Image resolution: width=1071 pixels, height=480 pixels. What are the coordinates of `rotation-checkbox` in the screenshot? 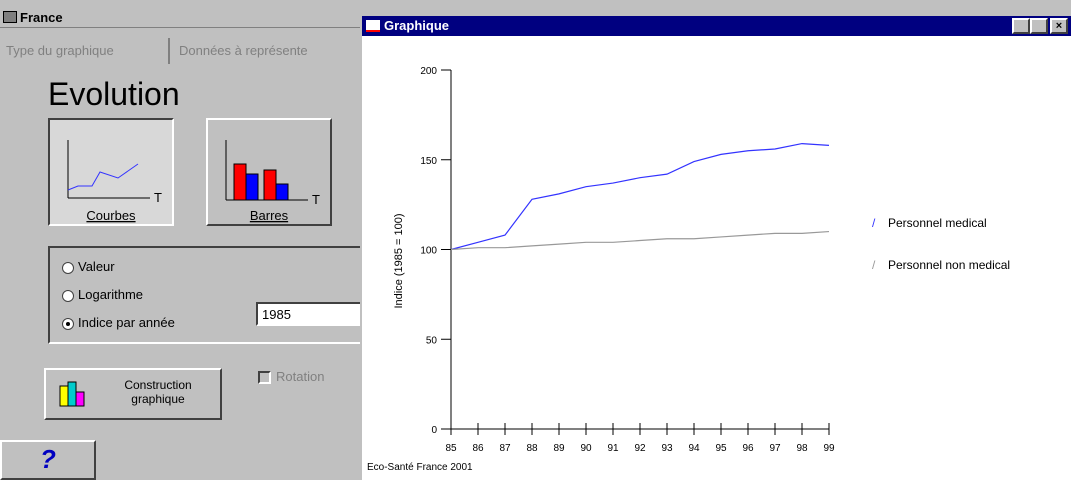 It's located at (264, 377).